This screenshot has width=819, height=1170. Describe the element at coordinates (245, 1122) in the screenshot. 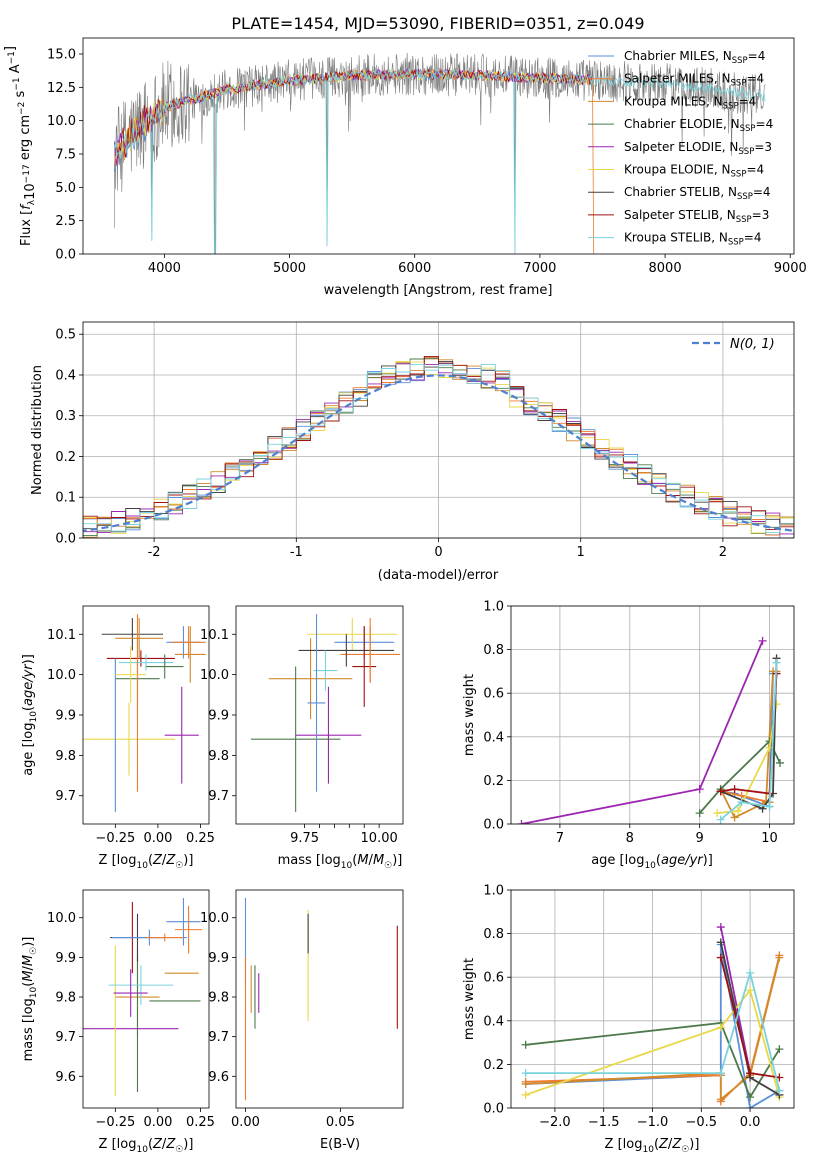

I see `x-tick-label: 0.00` at that location.